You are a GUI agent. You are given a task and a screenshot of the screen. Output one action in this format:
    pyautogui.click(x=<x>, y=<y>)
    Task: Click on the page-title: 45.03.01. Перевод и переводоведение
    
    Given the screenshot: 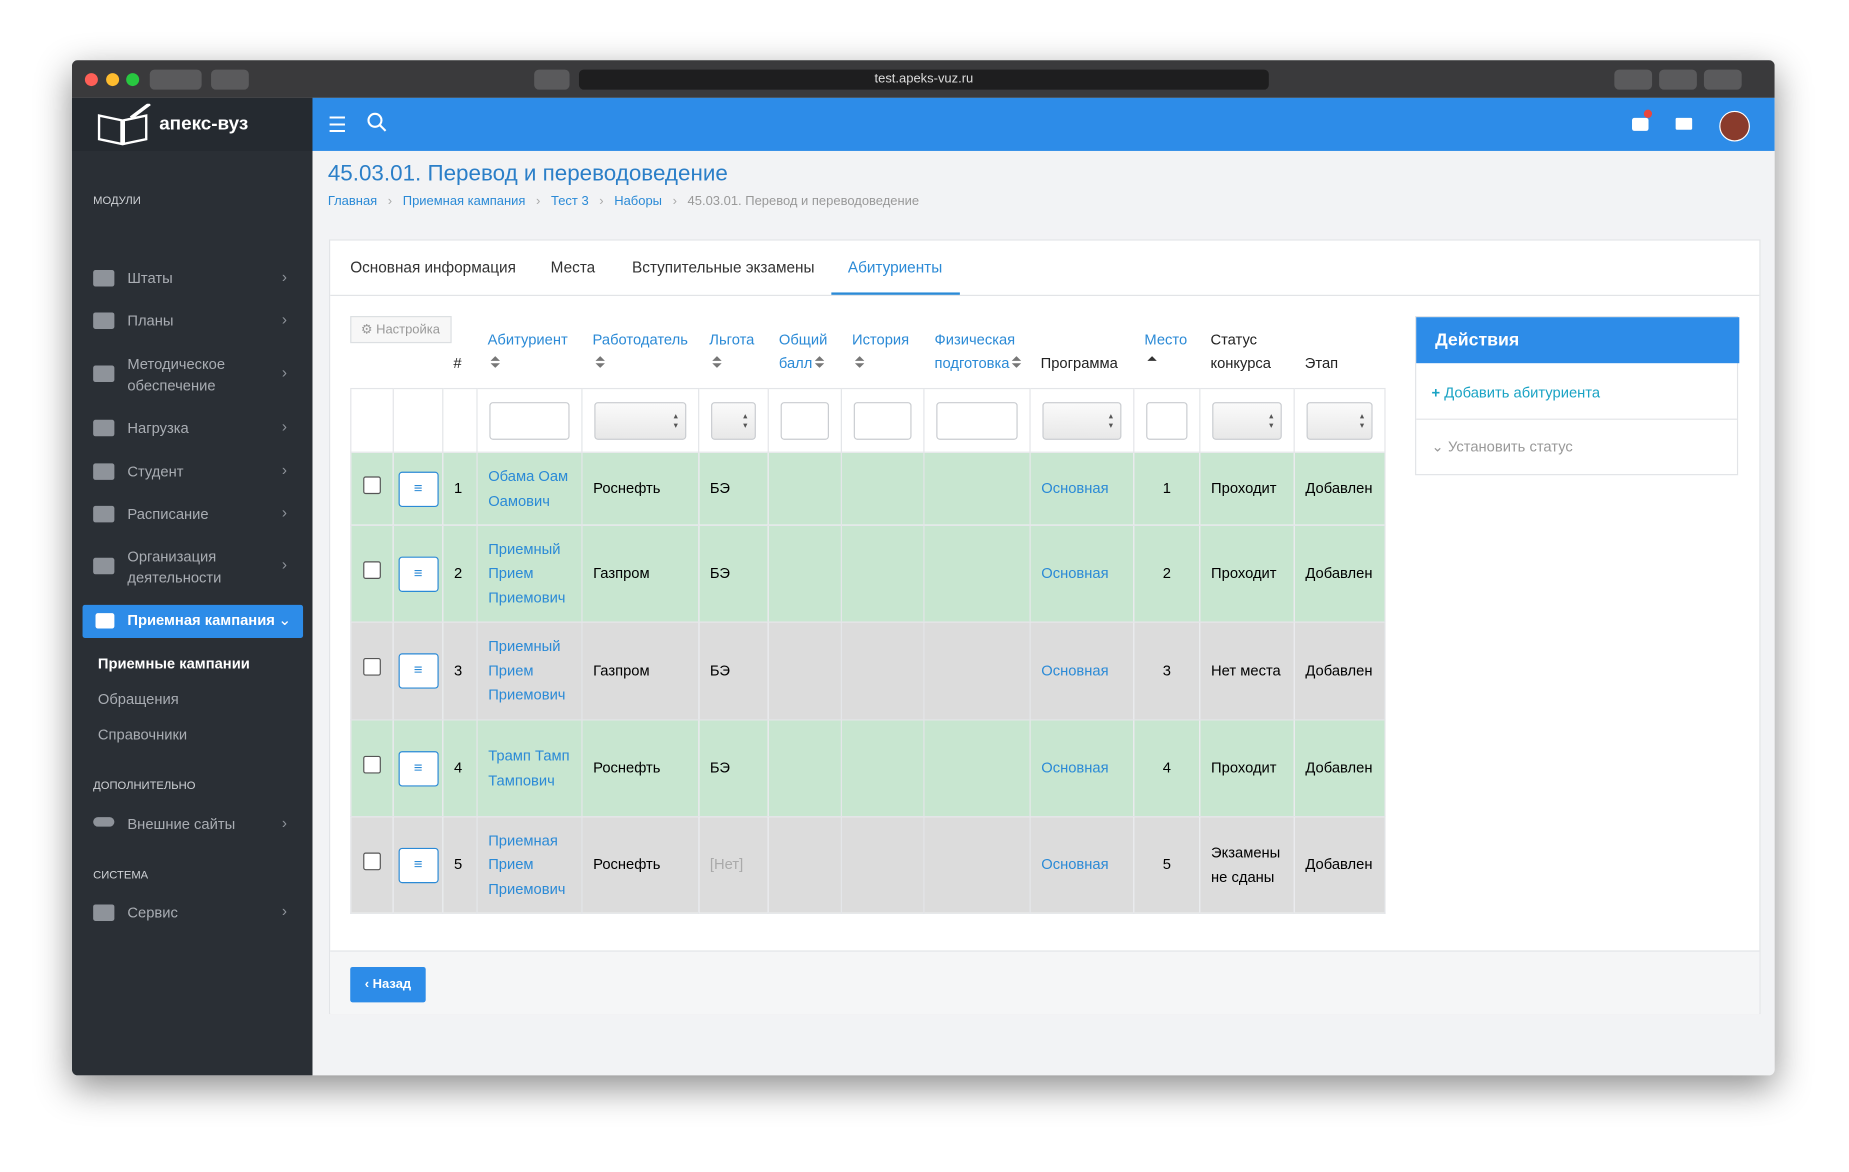 What is the action you would take?
    pyautogui.click(x=527, y=174)
    